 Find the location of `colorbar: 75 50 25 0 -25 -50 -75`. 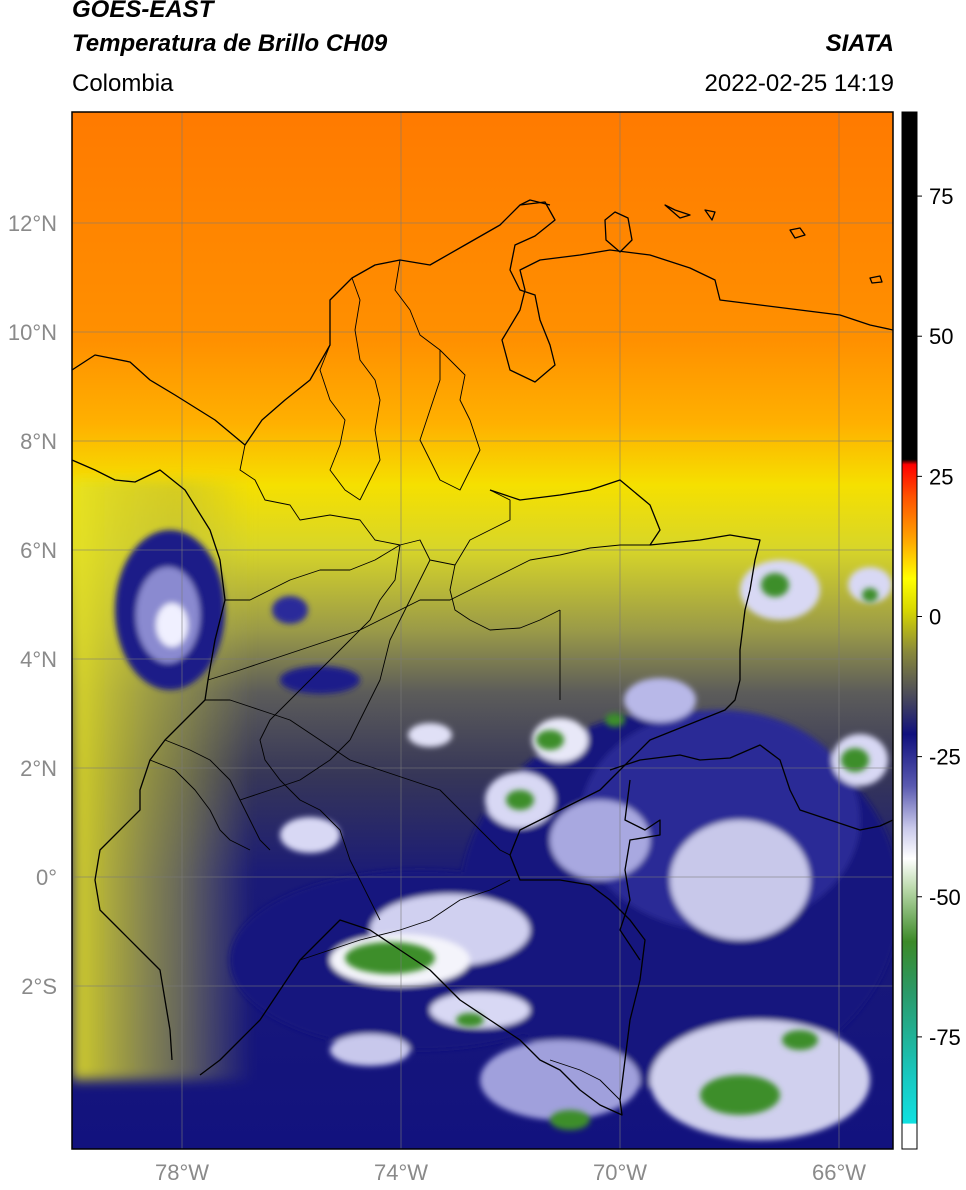

colorbar: 75 50 25 0 -25 -50 -75 is located at coordinates (931, 630).